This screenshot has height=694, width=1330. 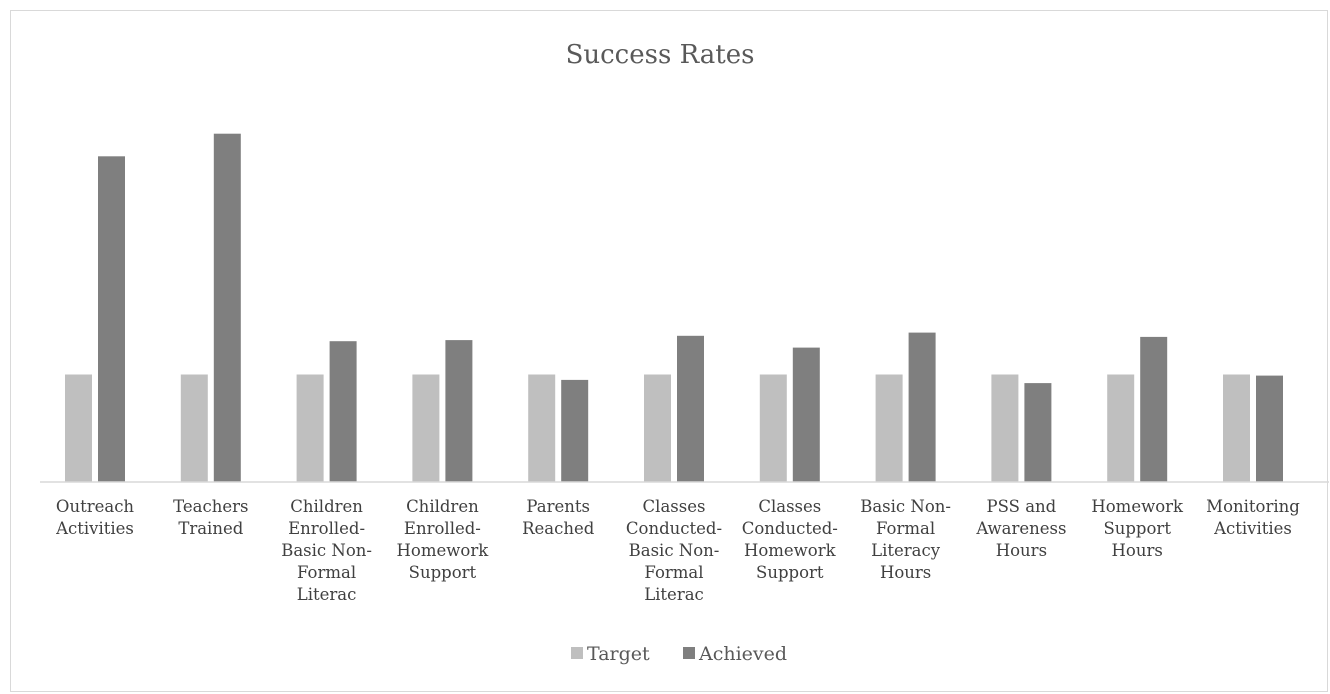 I want to click on x-tick-label: Outreach Activities, so click(x=94, y=517).